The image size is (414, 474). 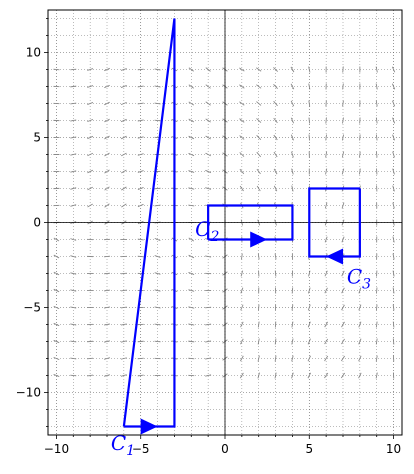 What do you see at coordinates (309, 449) in the screenshot?
I see `x-tick-label: 5` at bounding box center [309, 449].